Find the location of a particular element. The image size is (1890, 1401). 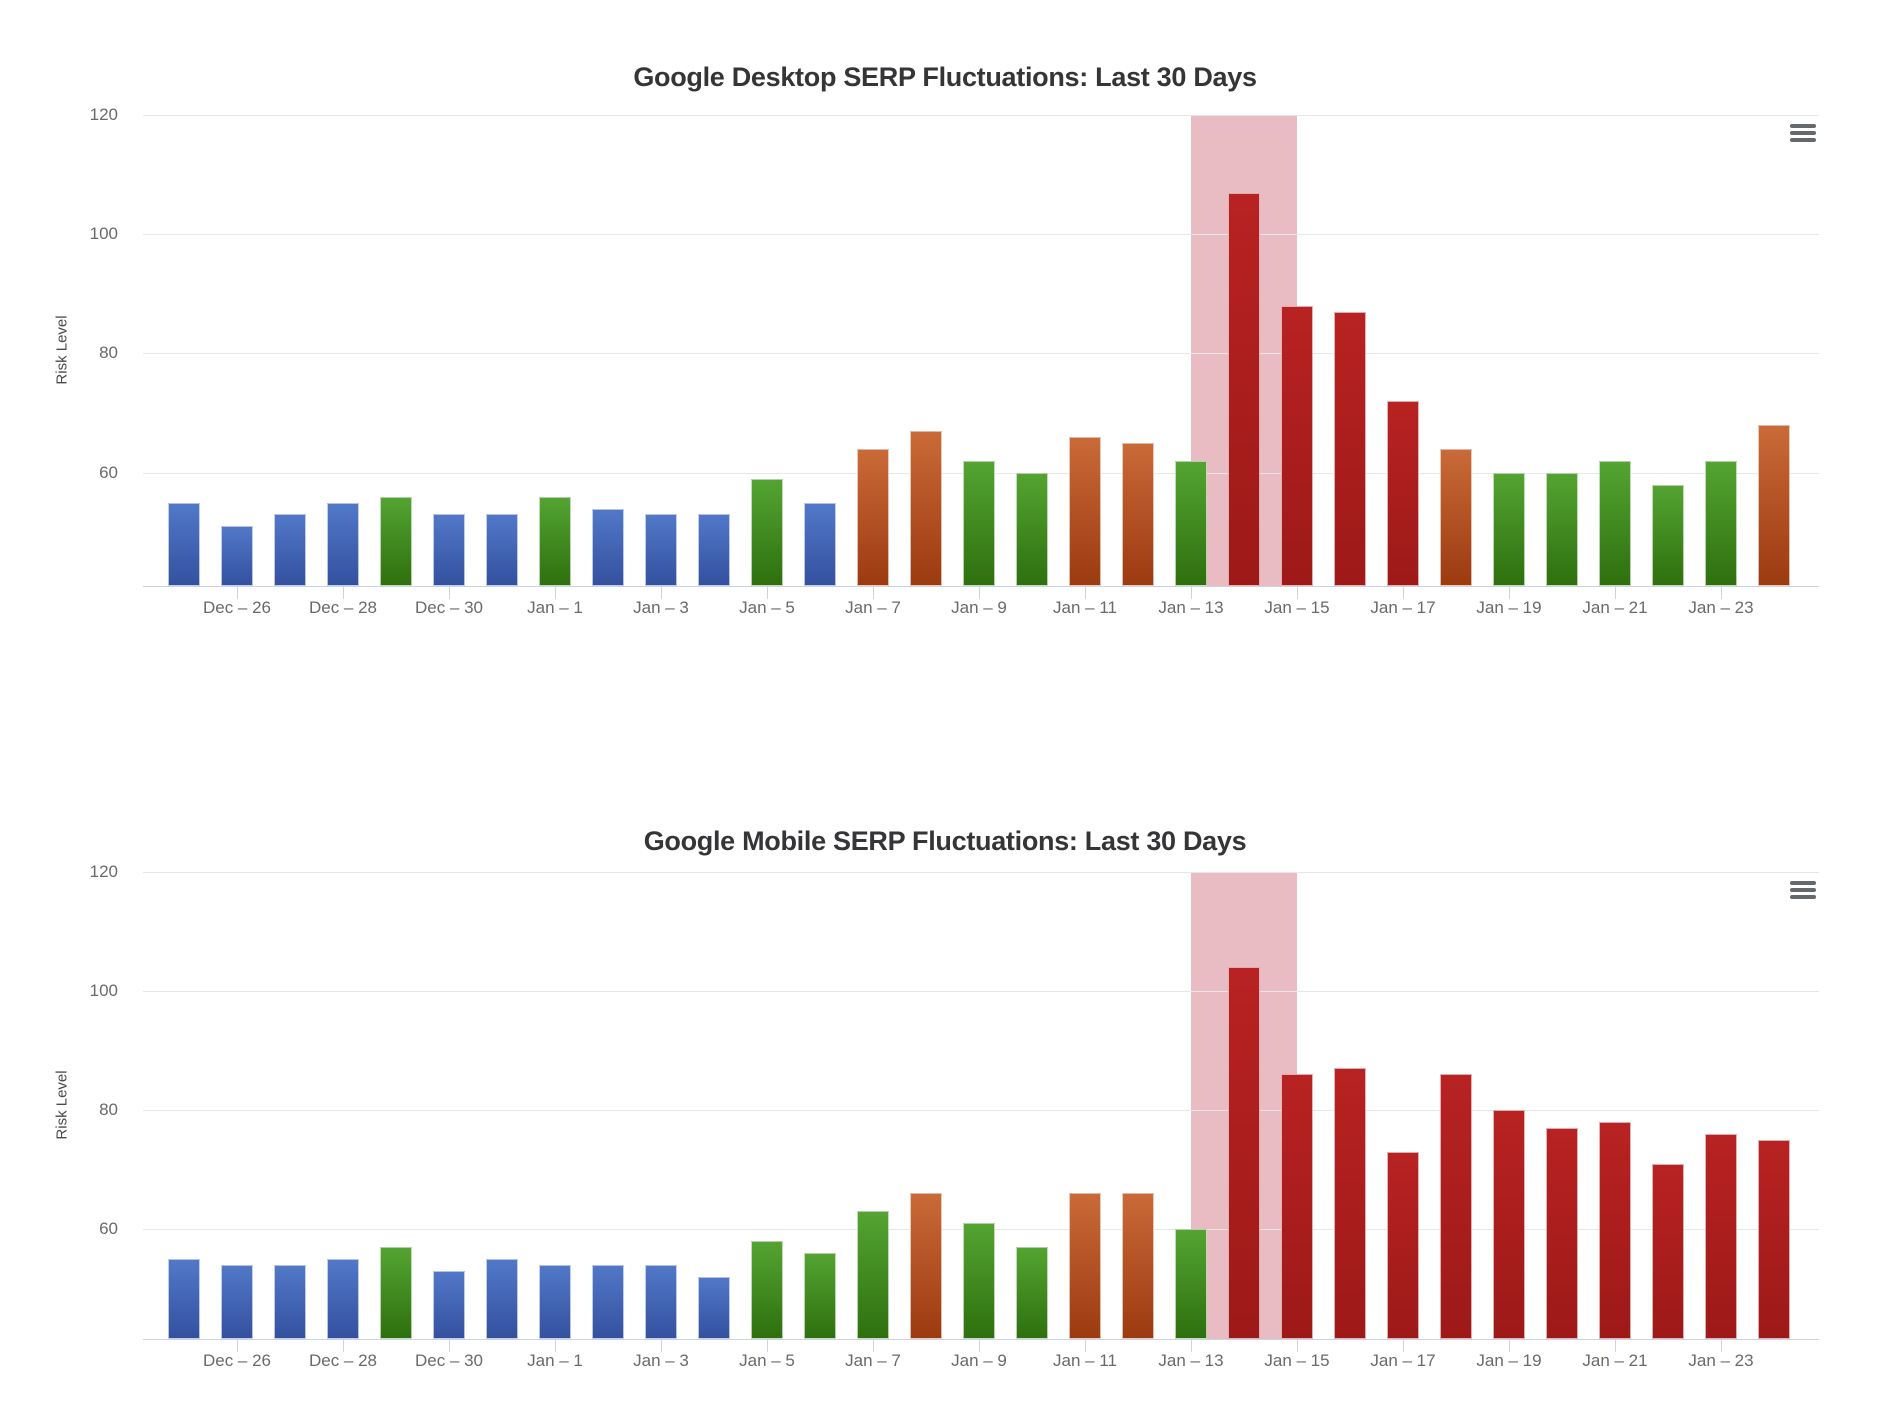

x-tick-label: Jan – 5 is located at coordinates (767, 607).